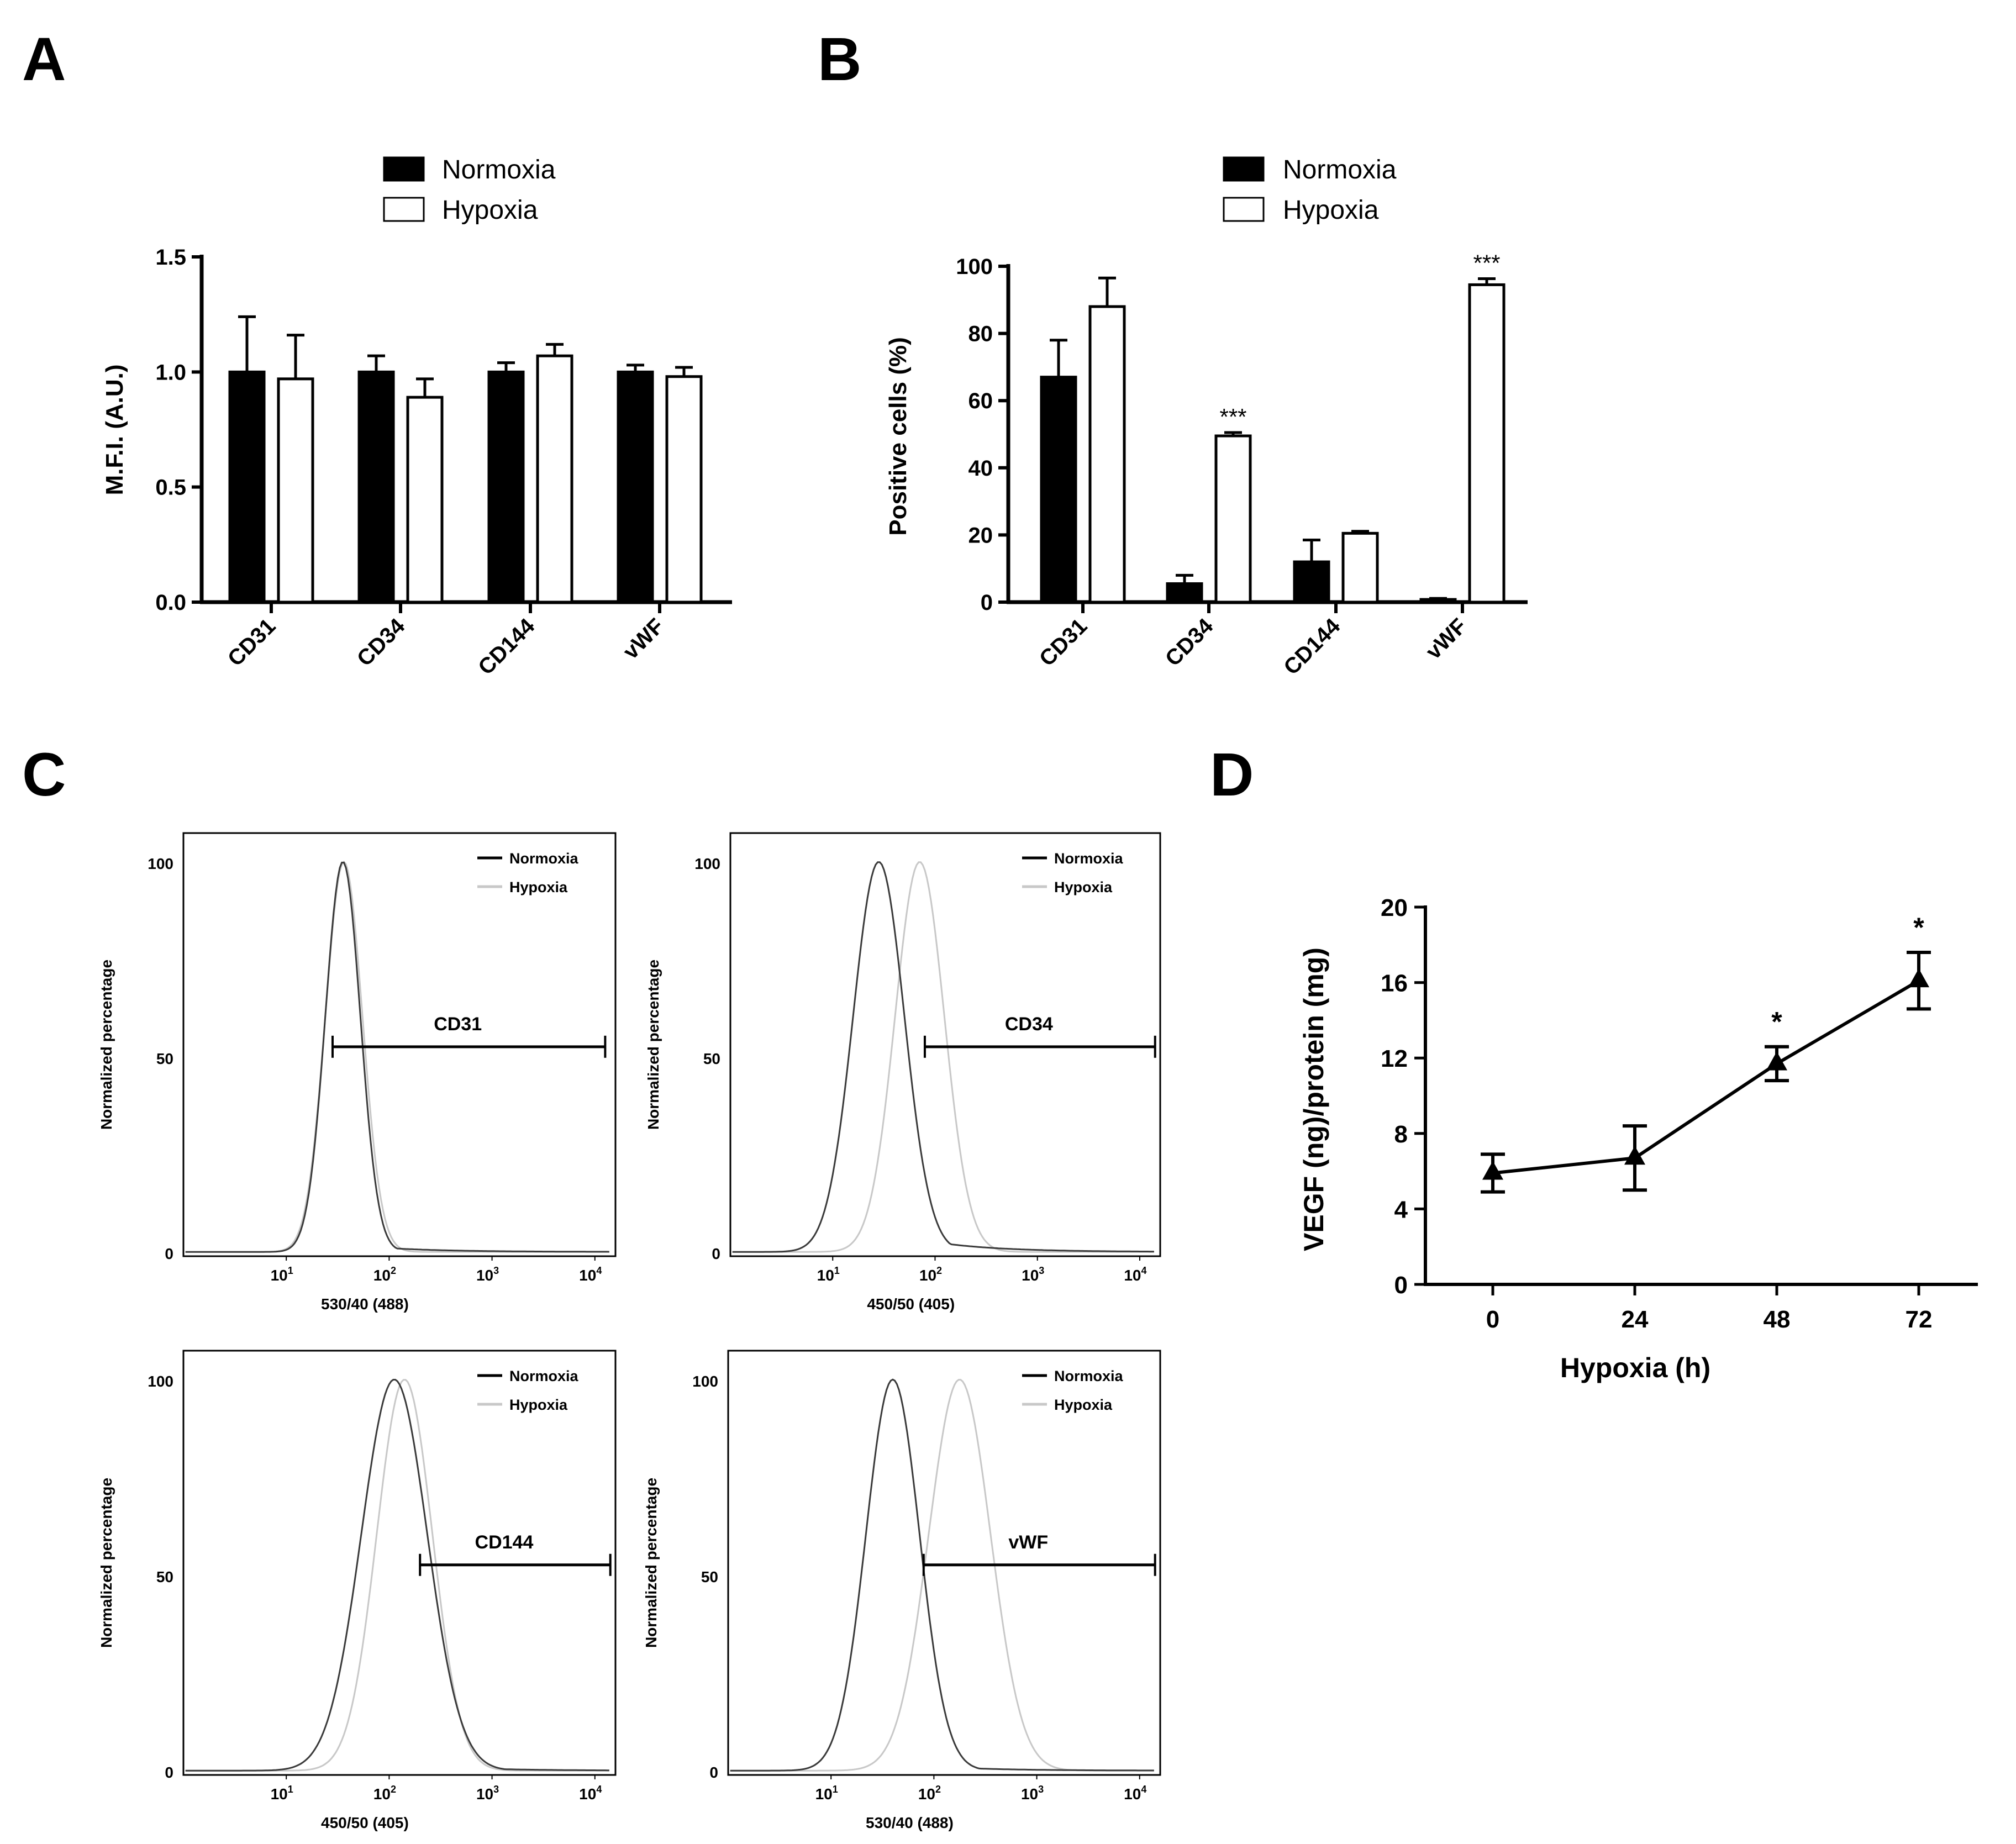 The width and height of the screenshot is (2016, 1844). I want to click on chart-b-bar-normoxia-cd34, so click(1184, 593).